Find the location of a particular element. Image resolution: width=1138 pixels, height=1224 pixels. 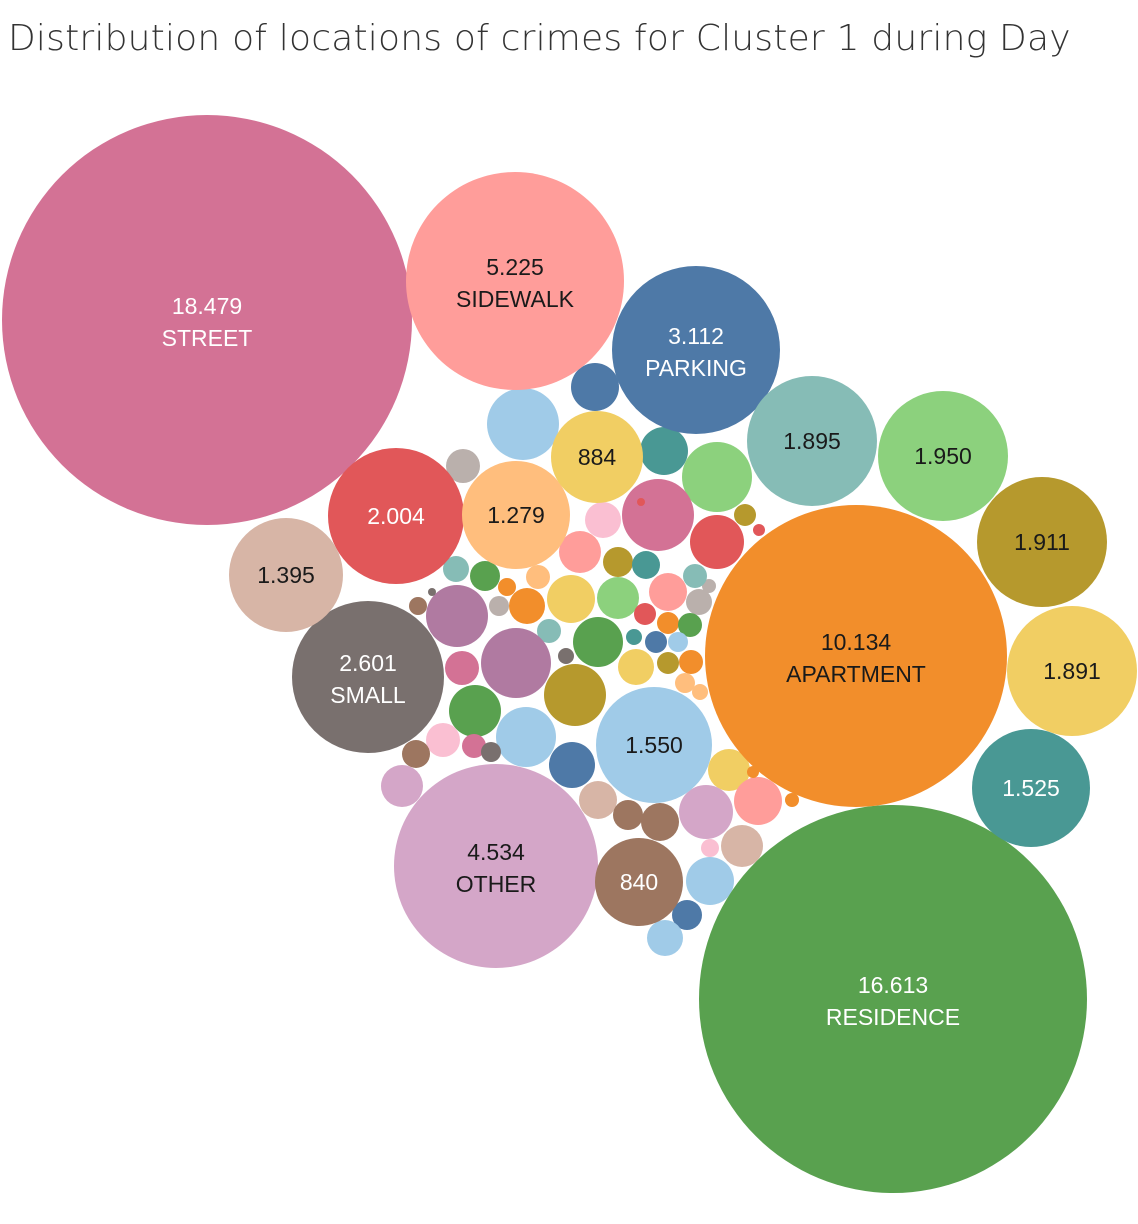

bubble-value-label: 18.479 is located at coordinates (207, 306).